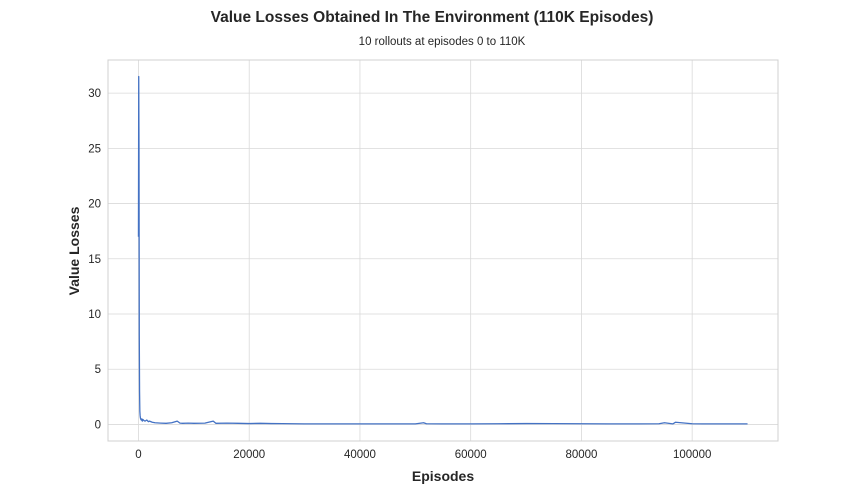  Describe the element at coordinates (249, 455) in the screenshot. I see `x-tick-label: 20000` at that location.